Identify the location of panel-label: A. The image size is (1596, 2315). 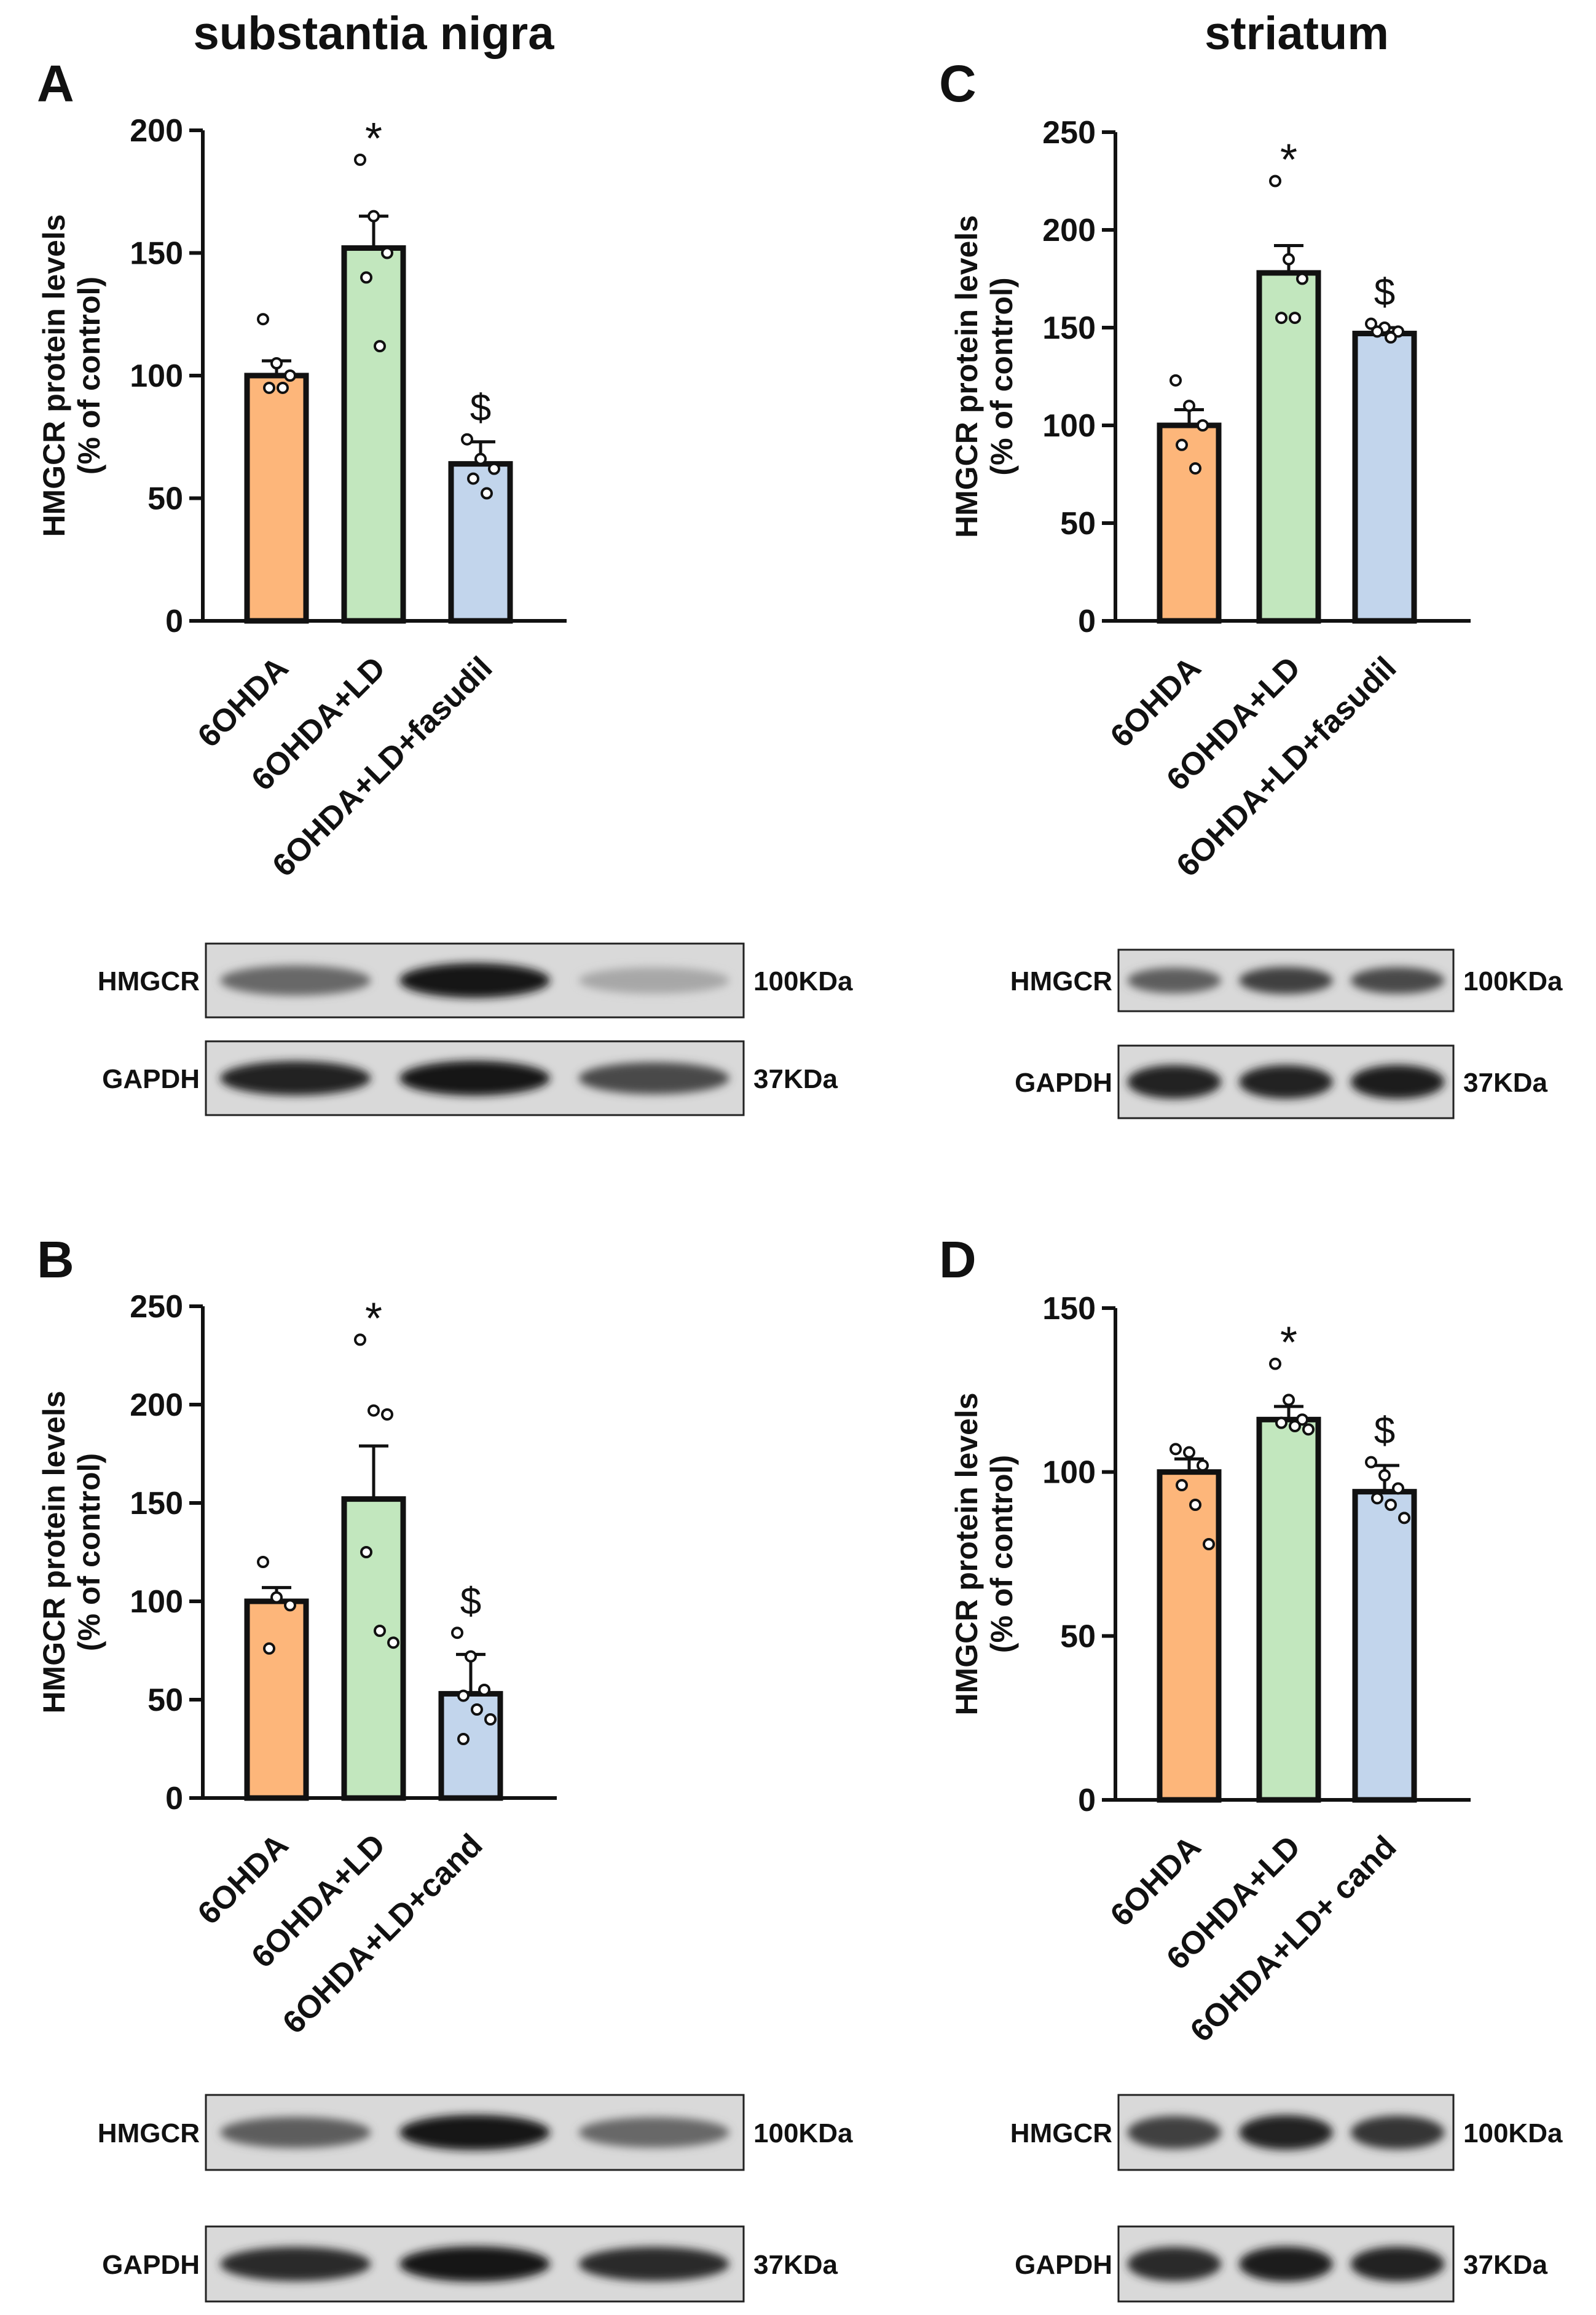
(56, 83).